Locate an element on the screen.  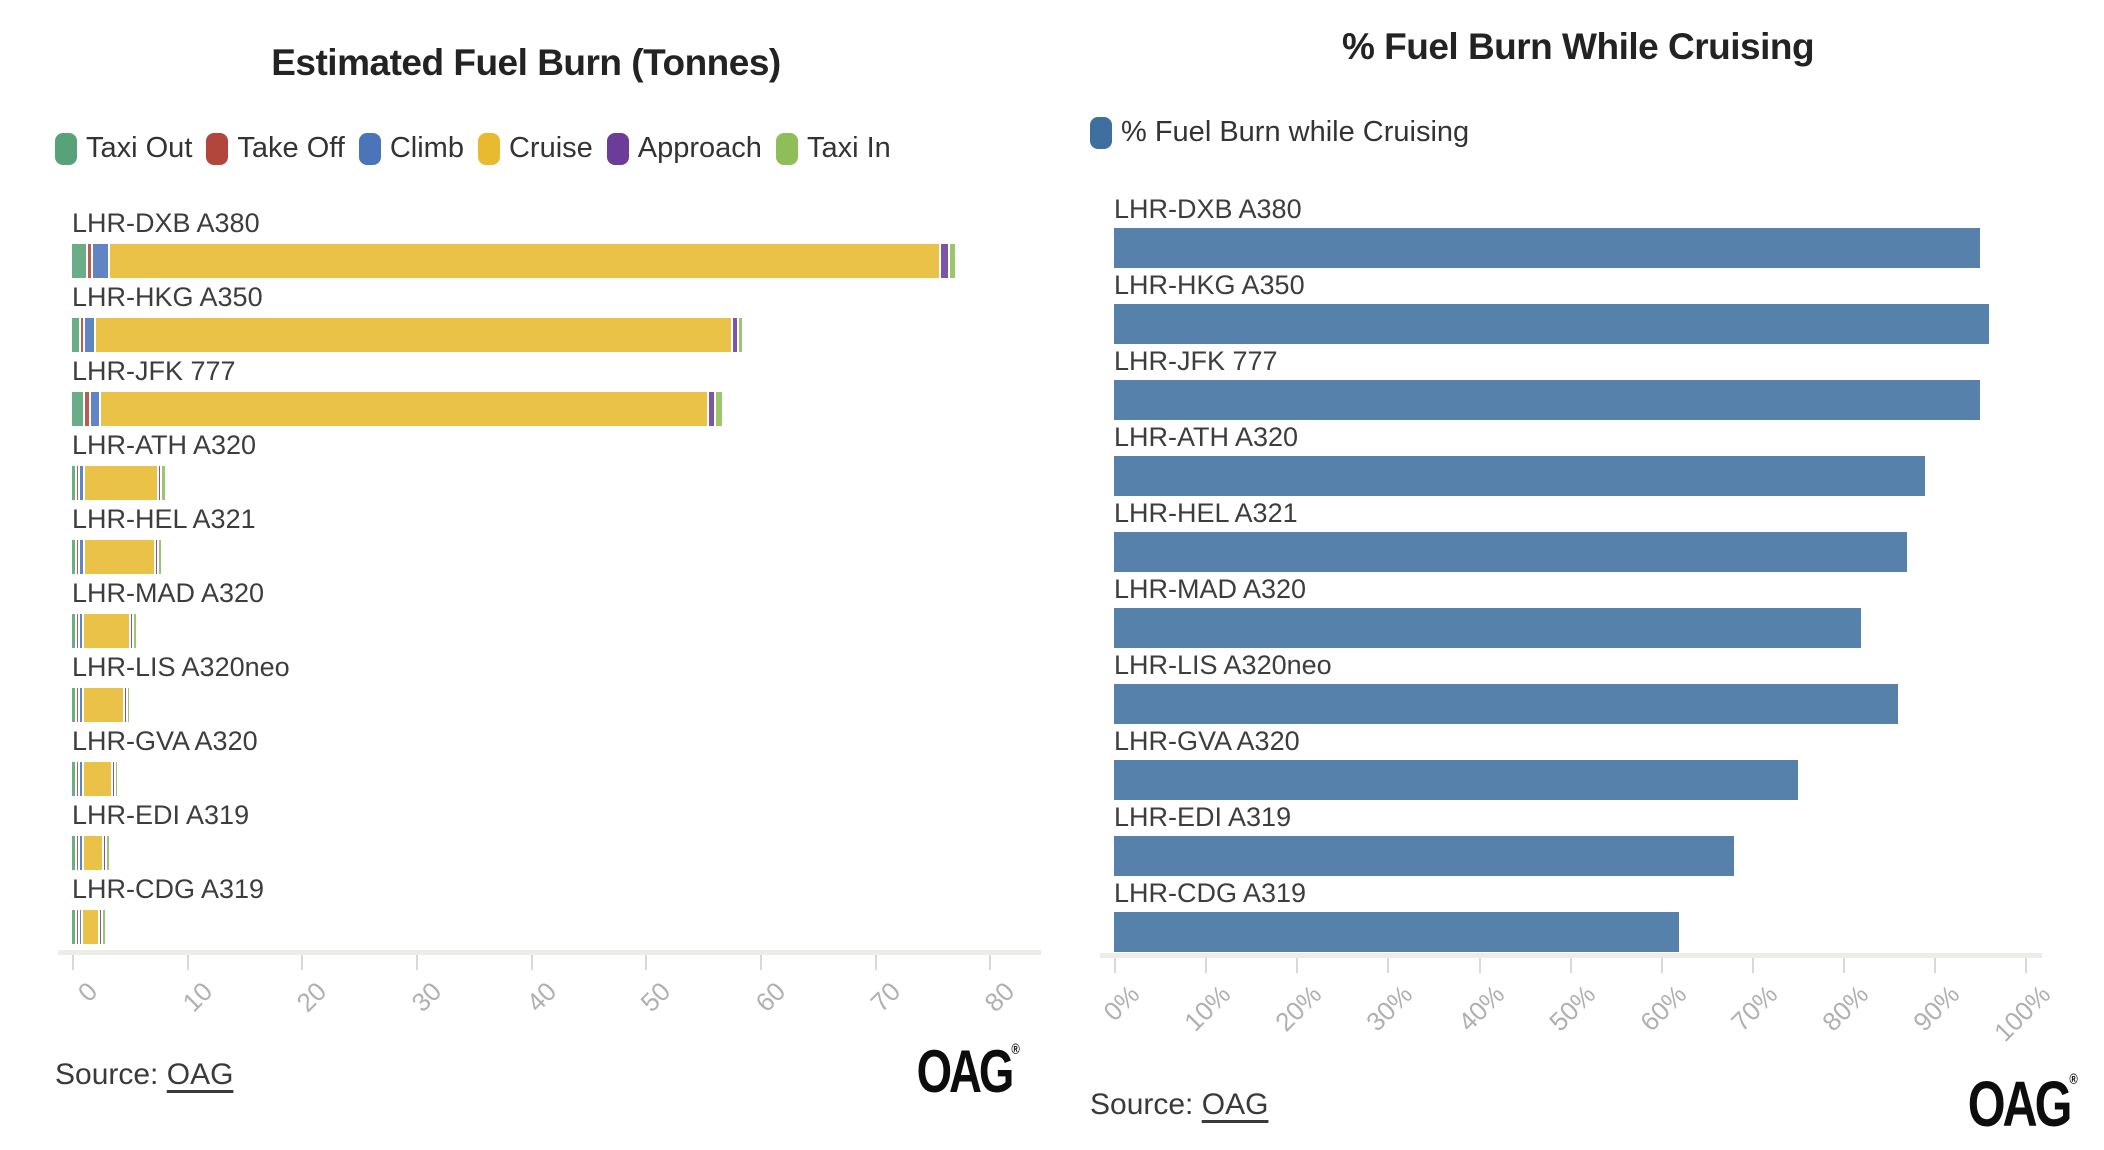
axis-tick-label-70: 70 is located at coordinates (885, 997).